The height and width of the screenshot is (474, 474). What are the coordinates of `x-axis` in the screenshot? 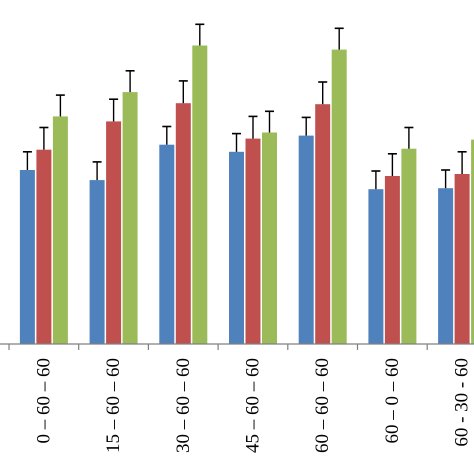 It's located at (237, 346).